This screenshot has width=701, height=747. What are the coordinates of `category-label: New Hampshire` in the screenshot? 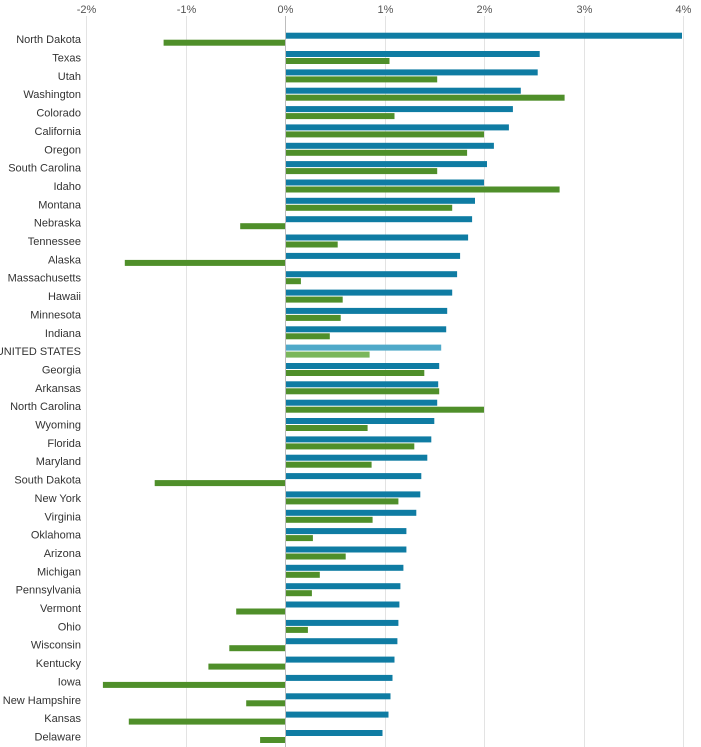 It's located at (42, 701).